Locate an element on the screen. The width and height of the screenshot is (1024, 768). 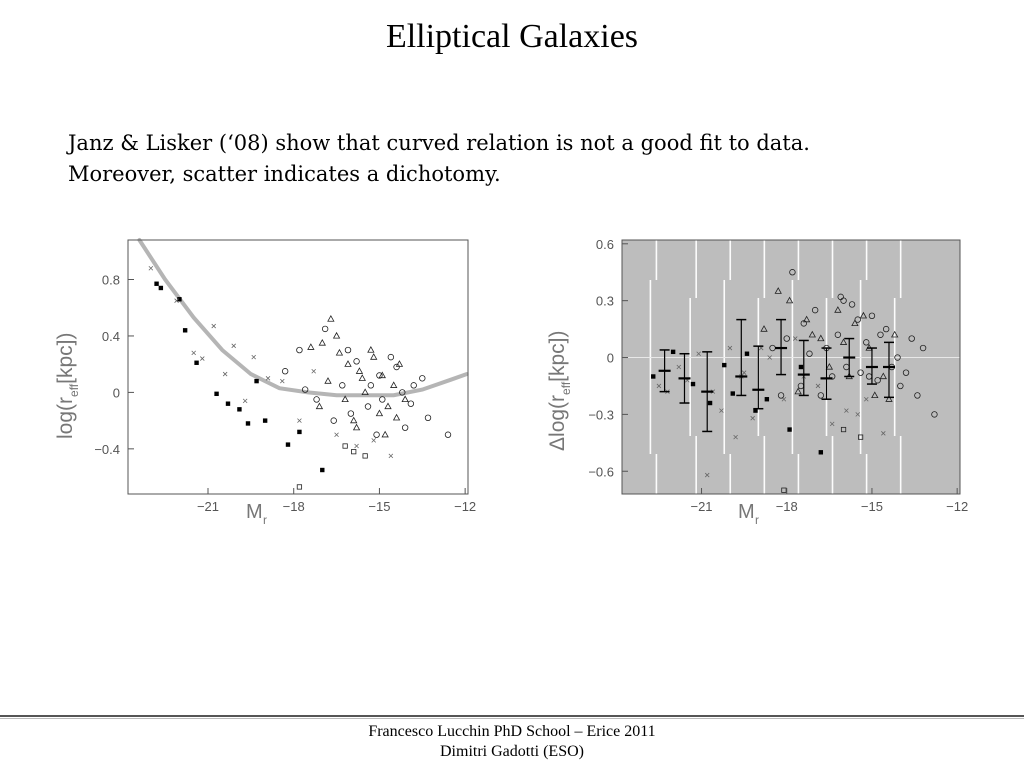
y-tick-label: −0.6 is located at coordinates (601, 471).